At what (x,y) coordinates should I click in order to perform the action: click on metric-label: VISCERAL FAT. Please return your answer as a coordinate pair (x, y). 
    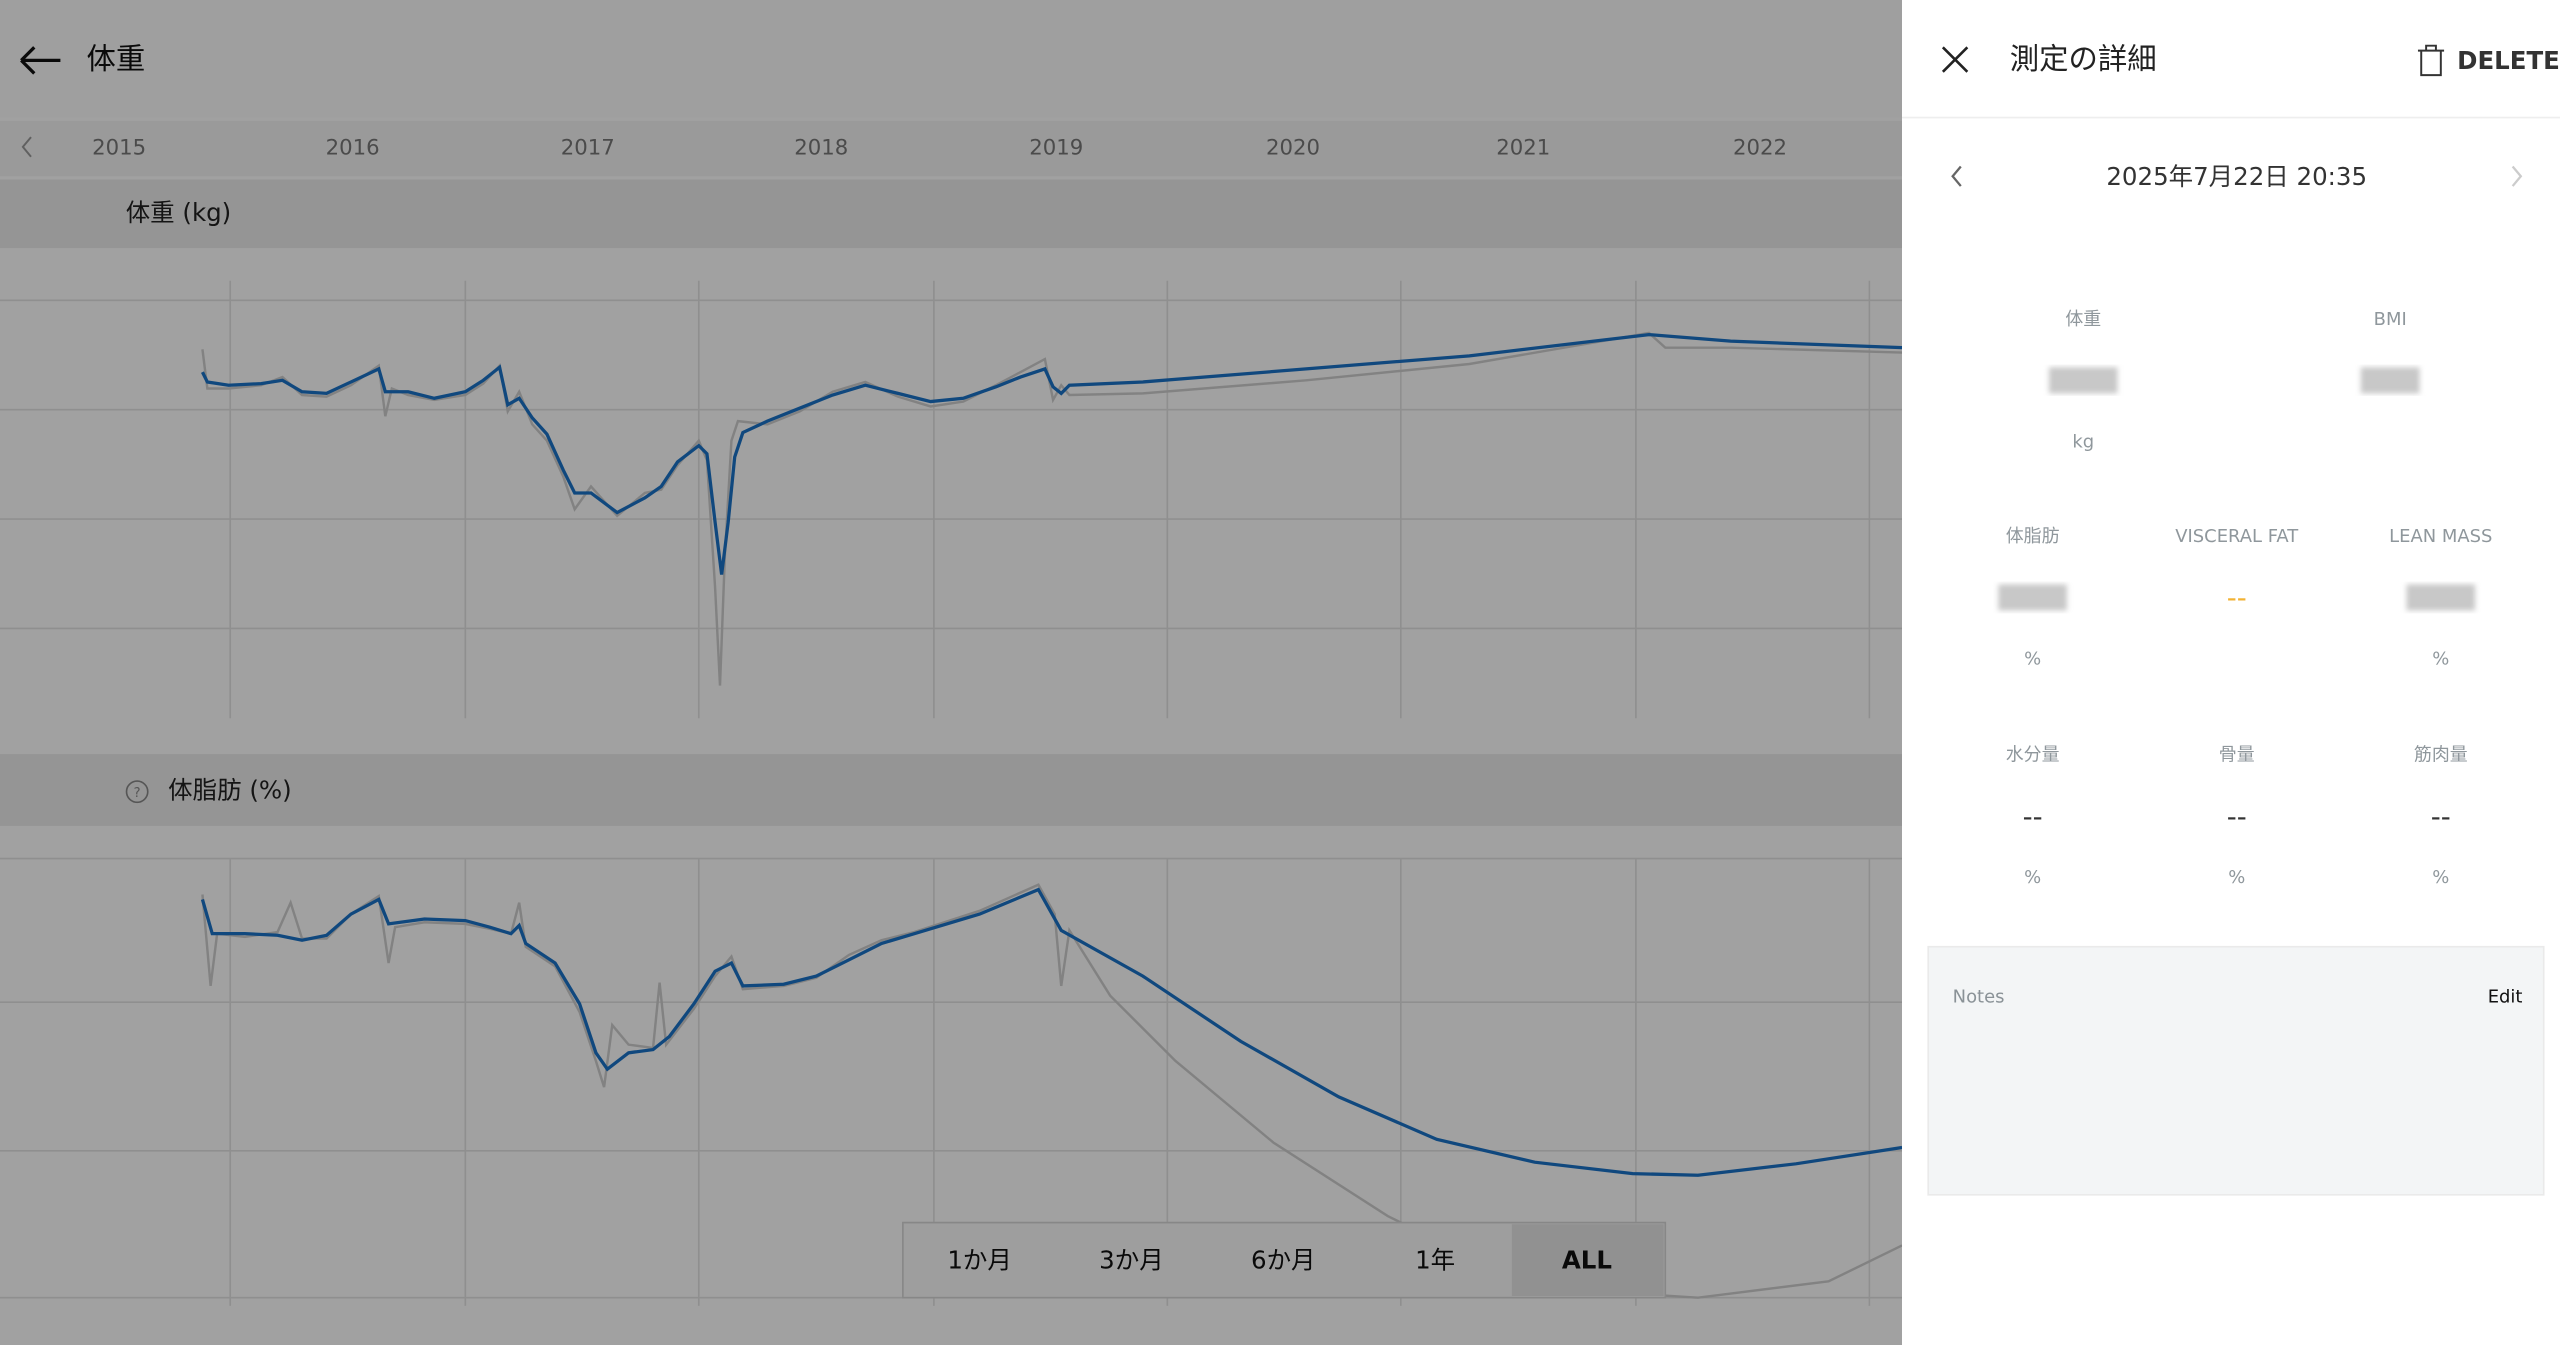
    Looking at the image, I should click on (2237, 536).